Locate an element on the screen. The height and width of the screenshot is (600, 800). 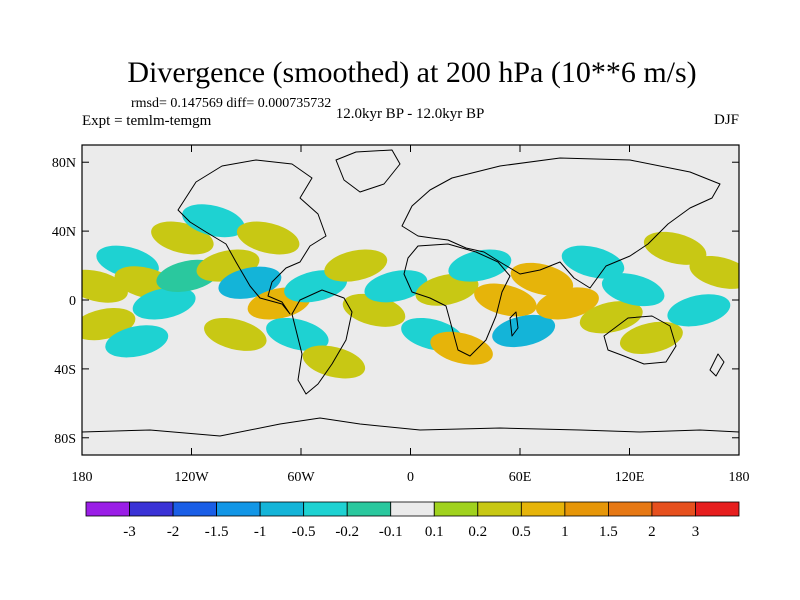
colorbar-label: -0.5 is located at coordinates (304, 532).